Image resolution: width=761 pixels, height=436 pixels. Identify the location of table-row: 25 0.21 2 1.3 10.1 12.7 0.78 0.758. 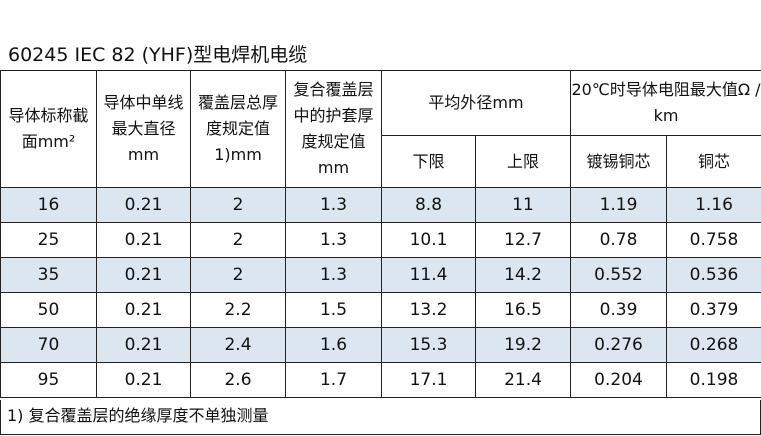
(380, 240).